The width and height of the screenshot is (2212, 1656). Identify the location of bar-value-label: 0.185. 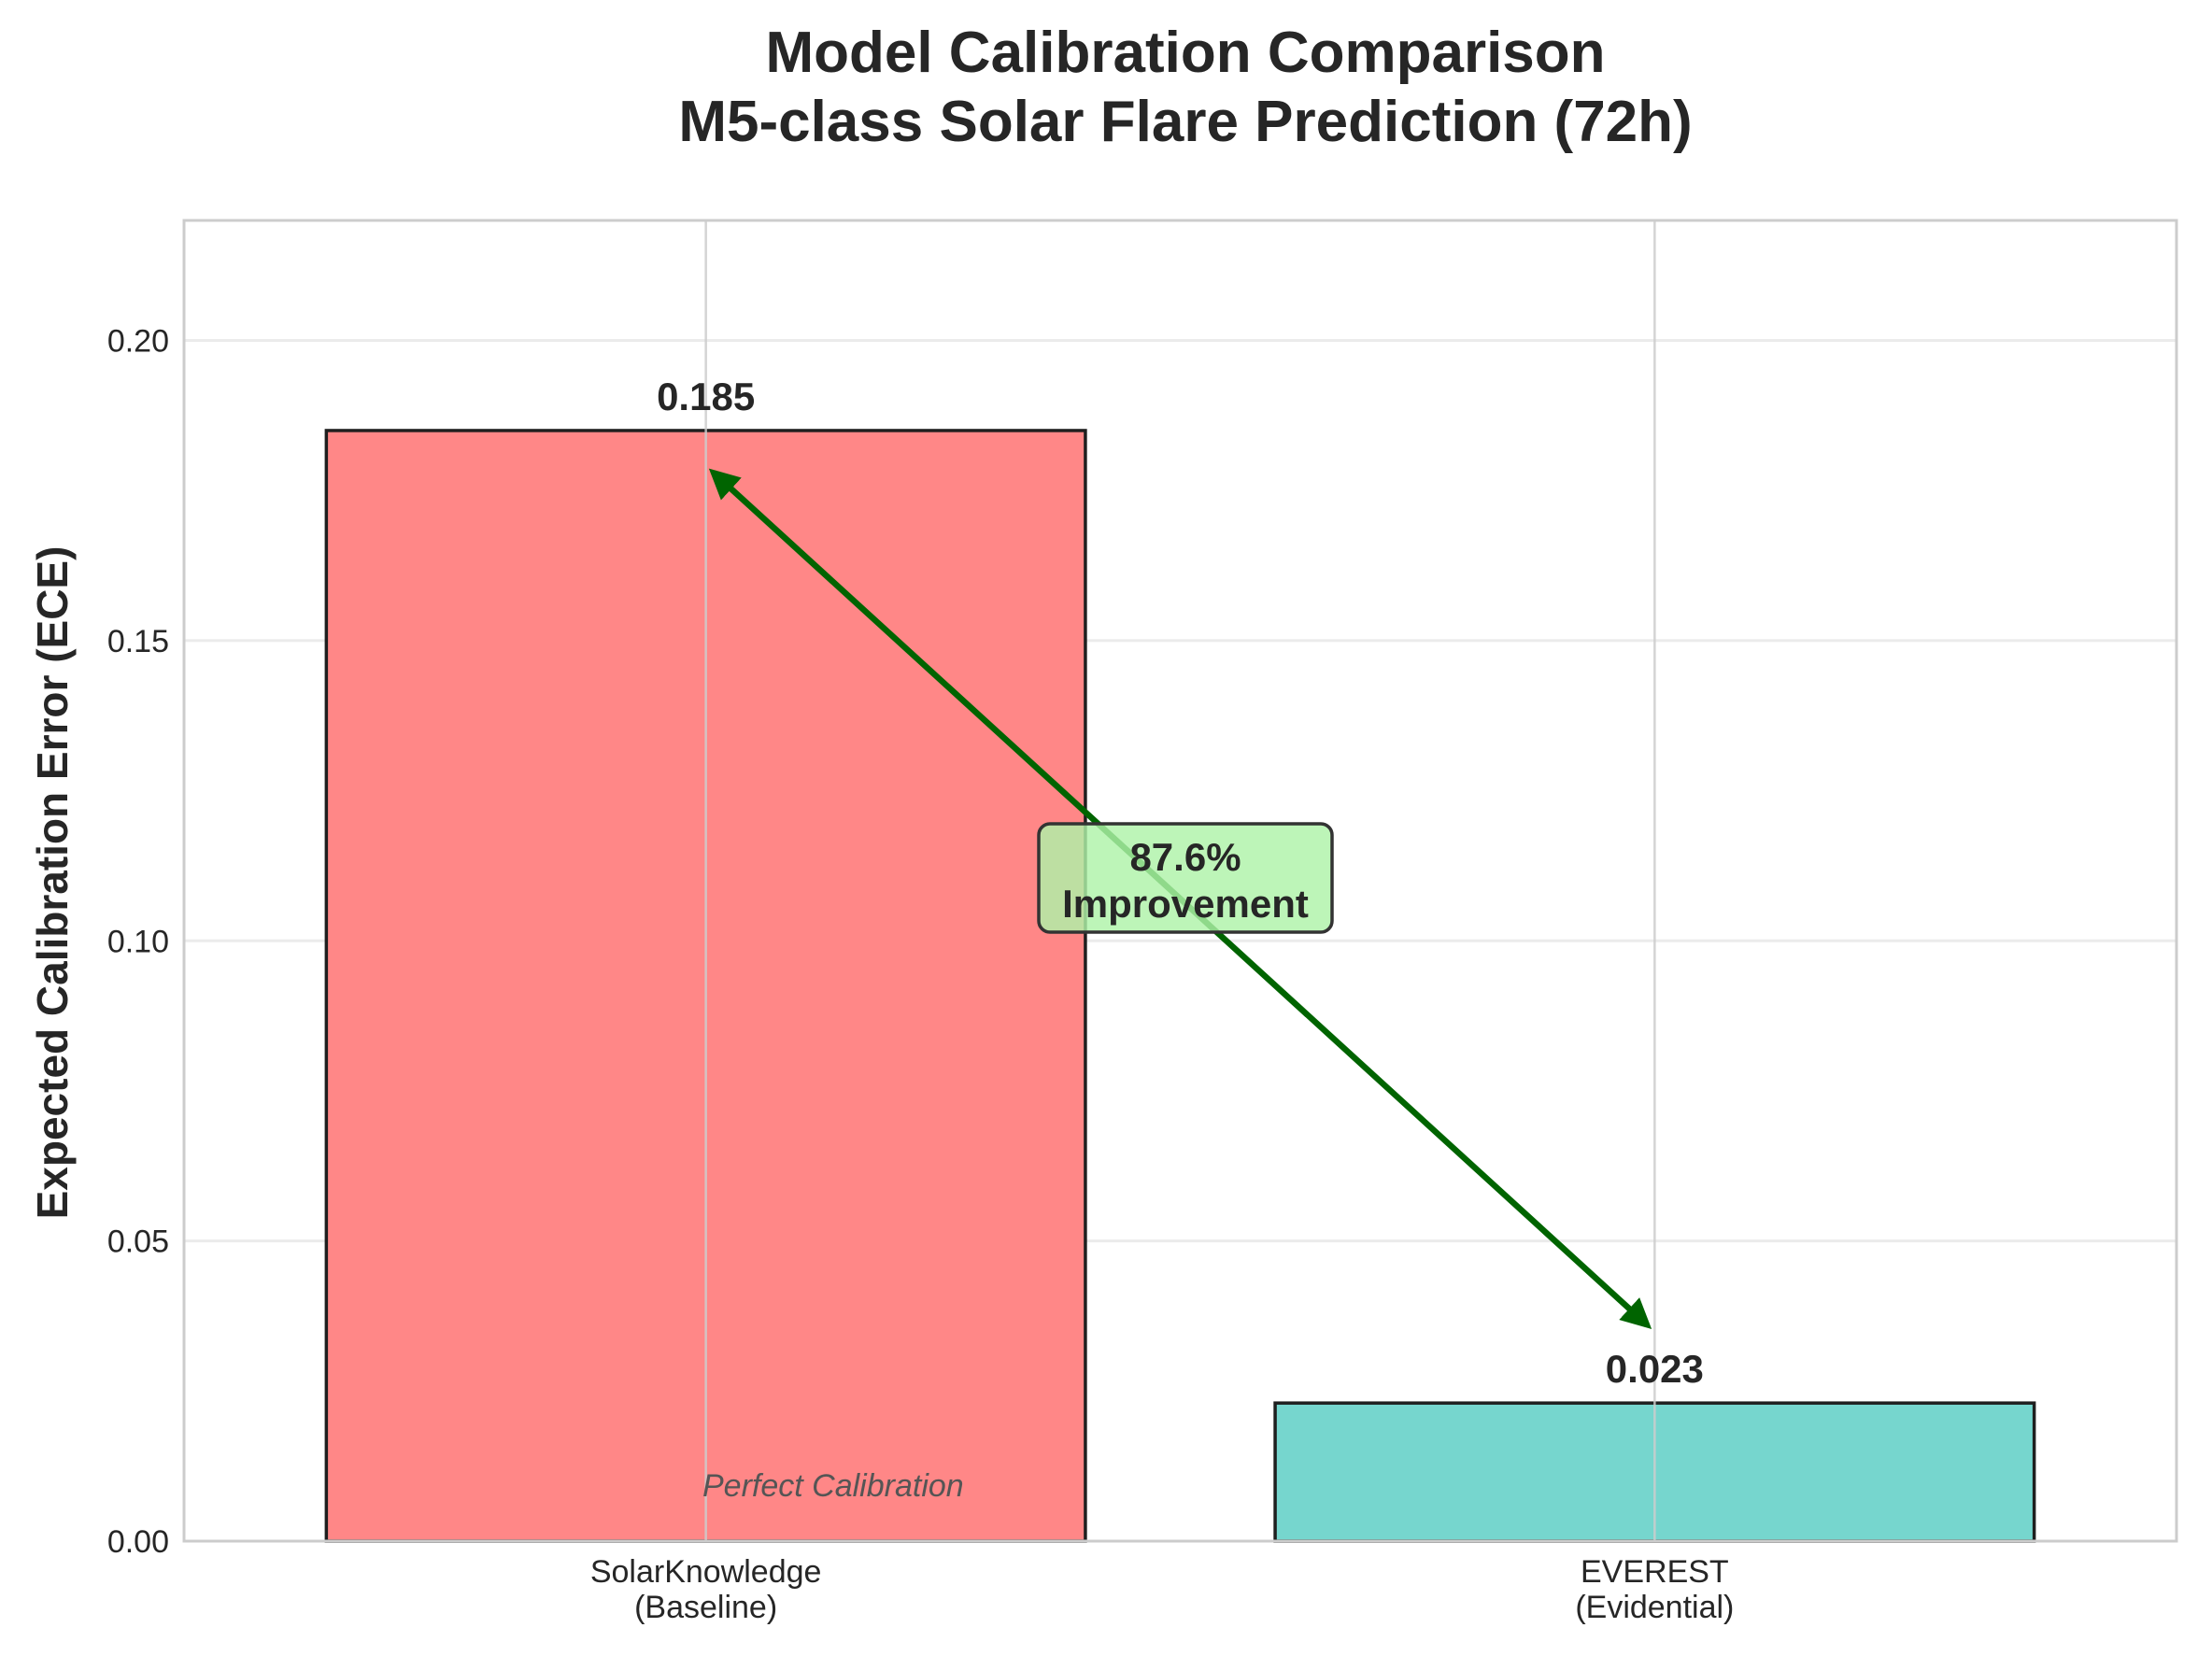
(706, 396).